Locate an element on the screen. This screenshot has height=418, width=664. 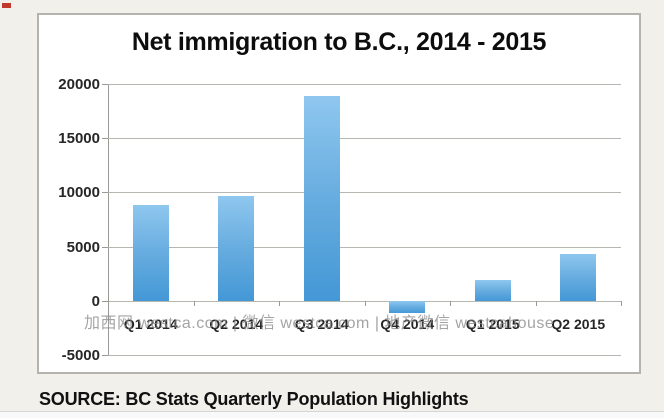
y-axis-label-0: 0 is located at coordinates (95, 301).